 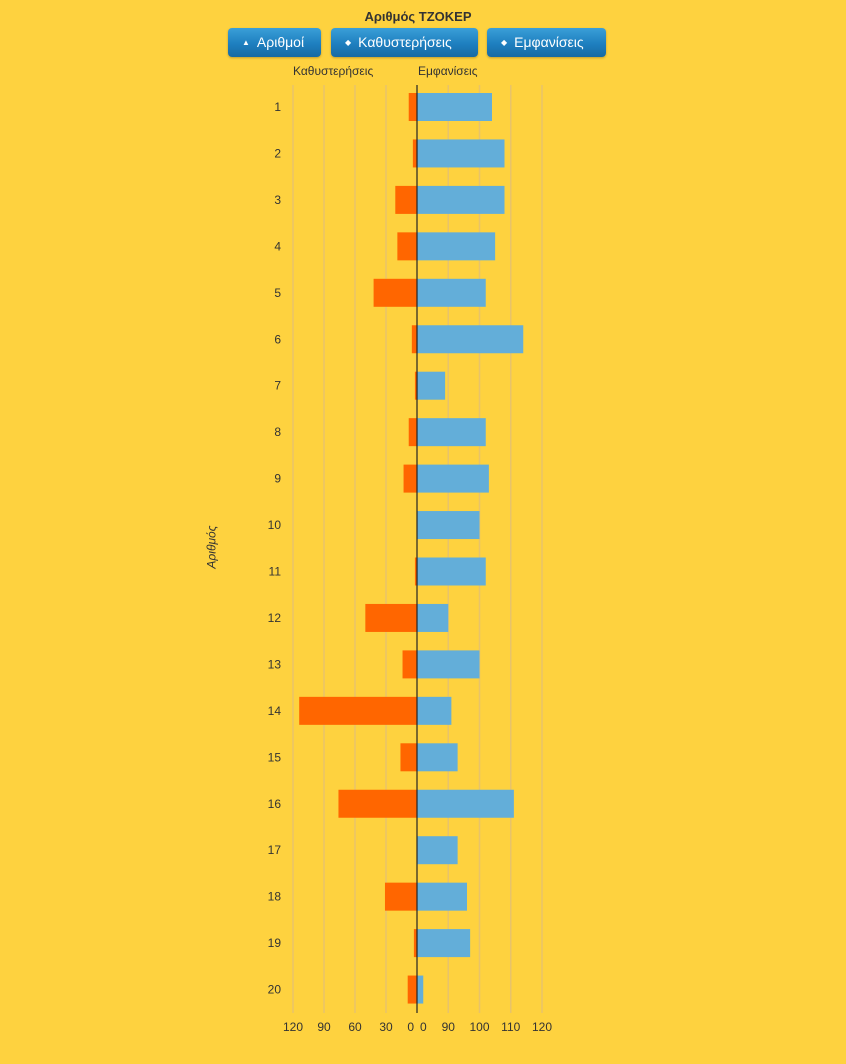 I want to click on category-label: 14, so click(x=275, y=711).